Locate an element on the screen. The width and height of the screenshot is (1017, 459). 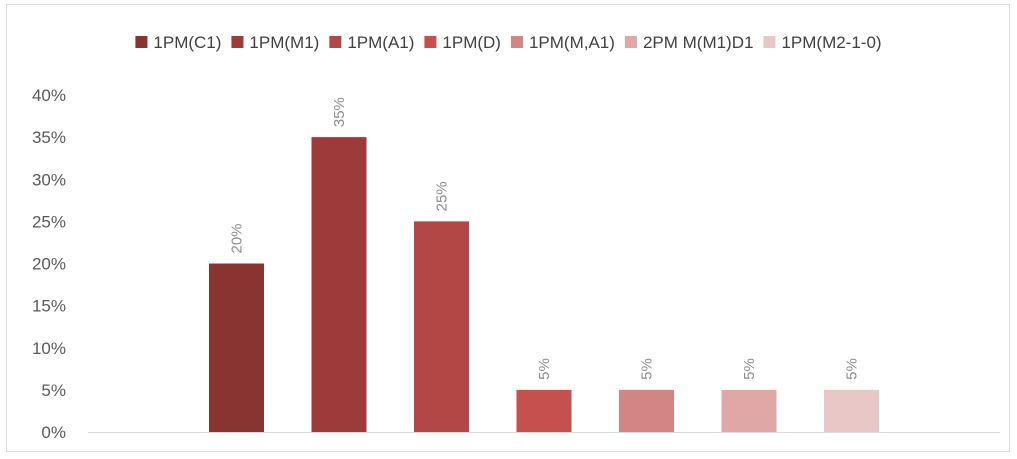
legend-label: 1PM(M2-1-0) is located at coordinates (831, 42).